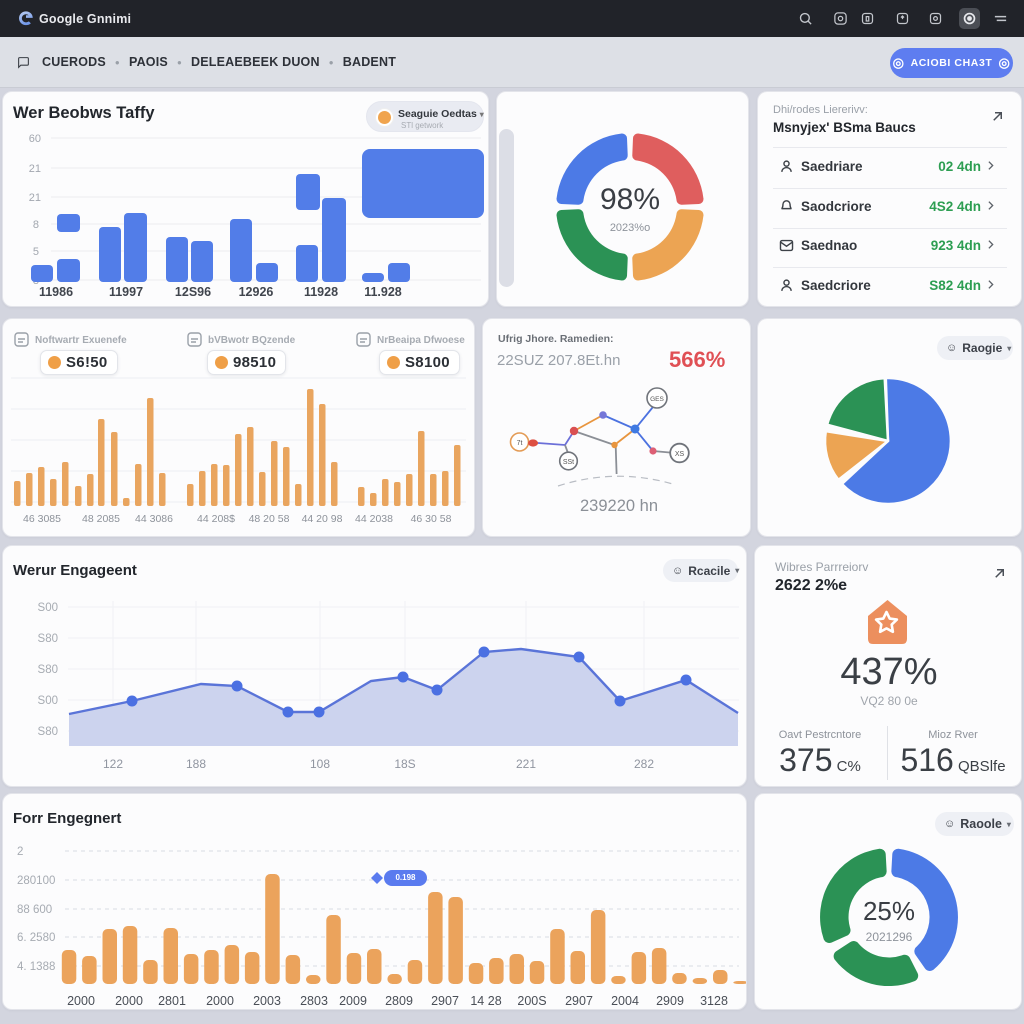 The width and height of the screenshot is (1024, 1024). What do you see at coordinates (670, 1001) in the screenshot?
I see `svg-text: 2909` at bounding box center [670, 1001].